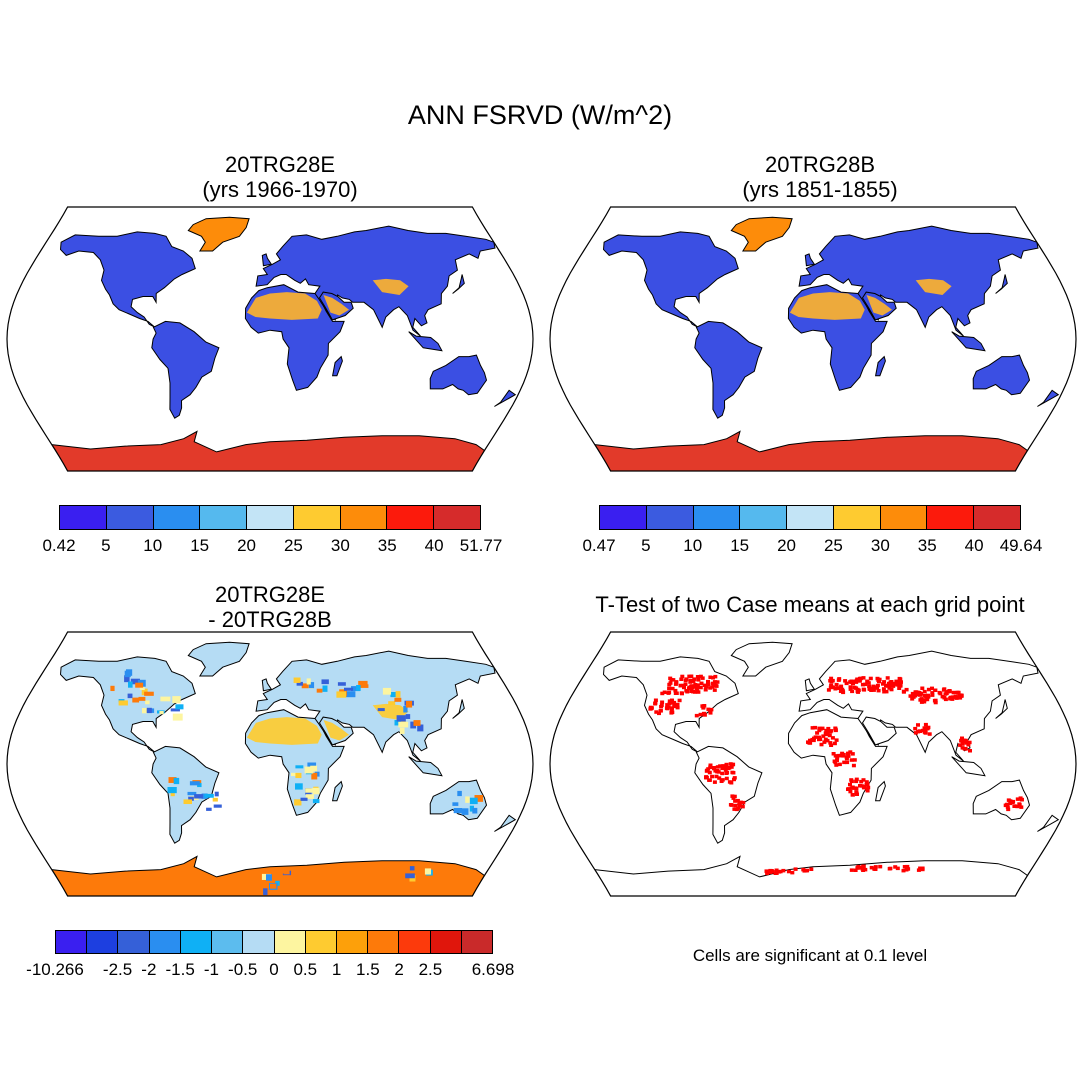 The image size is (1080, 1080). What do you see at coordinates (317, 517) in the screenshot?
I see `colorbar-case1-cell` at bounding box center [317, 517].